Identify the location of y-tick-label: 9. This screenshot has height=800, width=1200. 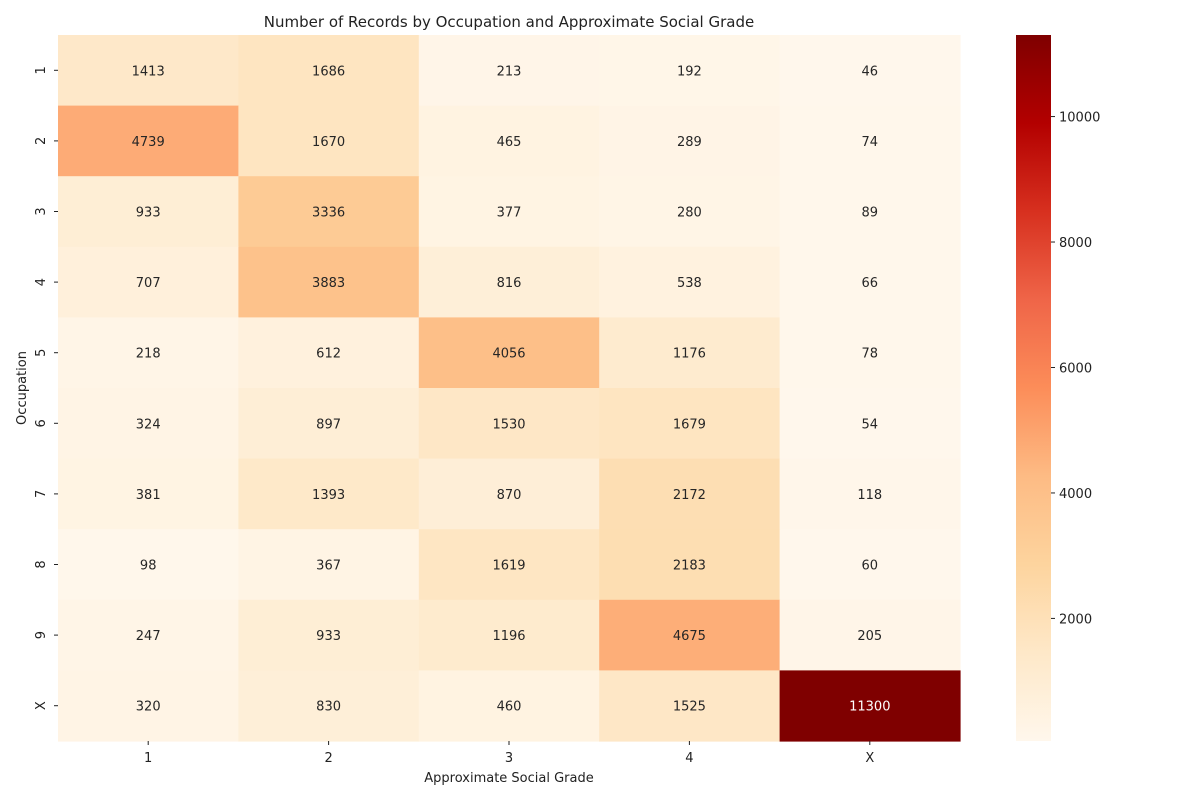
(41, 635).